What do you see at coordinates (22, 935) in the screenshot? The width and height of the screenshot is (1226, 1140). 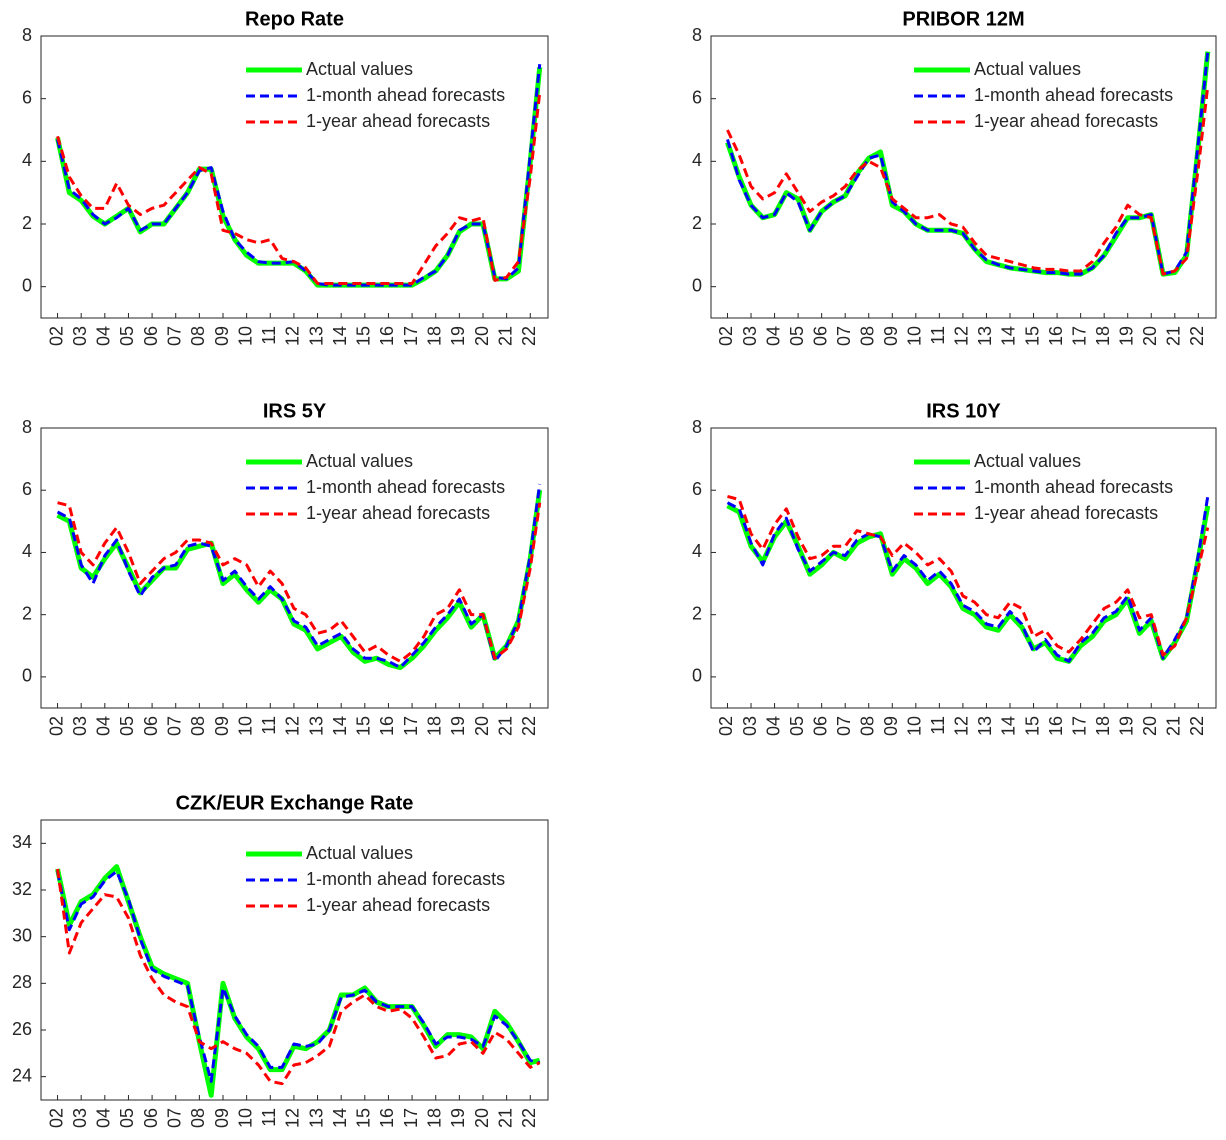 I see `y-tick-label: 30` at bounding box center [22, 935].